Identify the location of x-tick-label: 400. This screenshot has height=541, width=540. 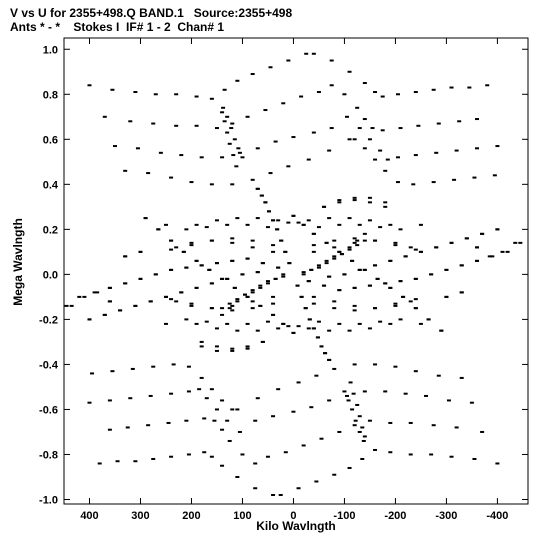
(89, 516).